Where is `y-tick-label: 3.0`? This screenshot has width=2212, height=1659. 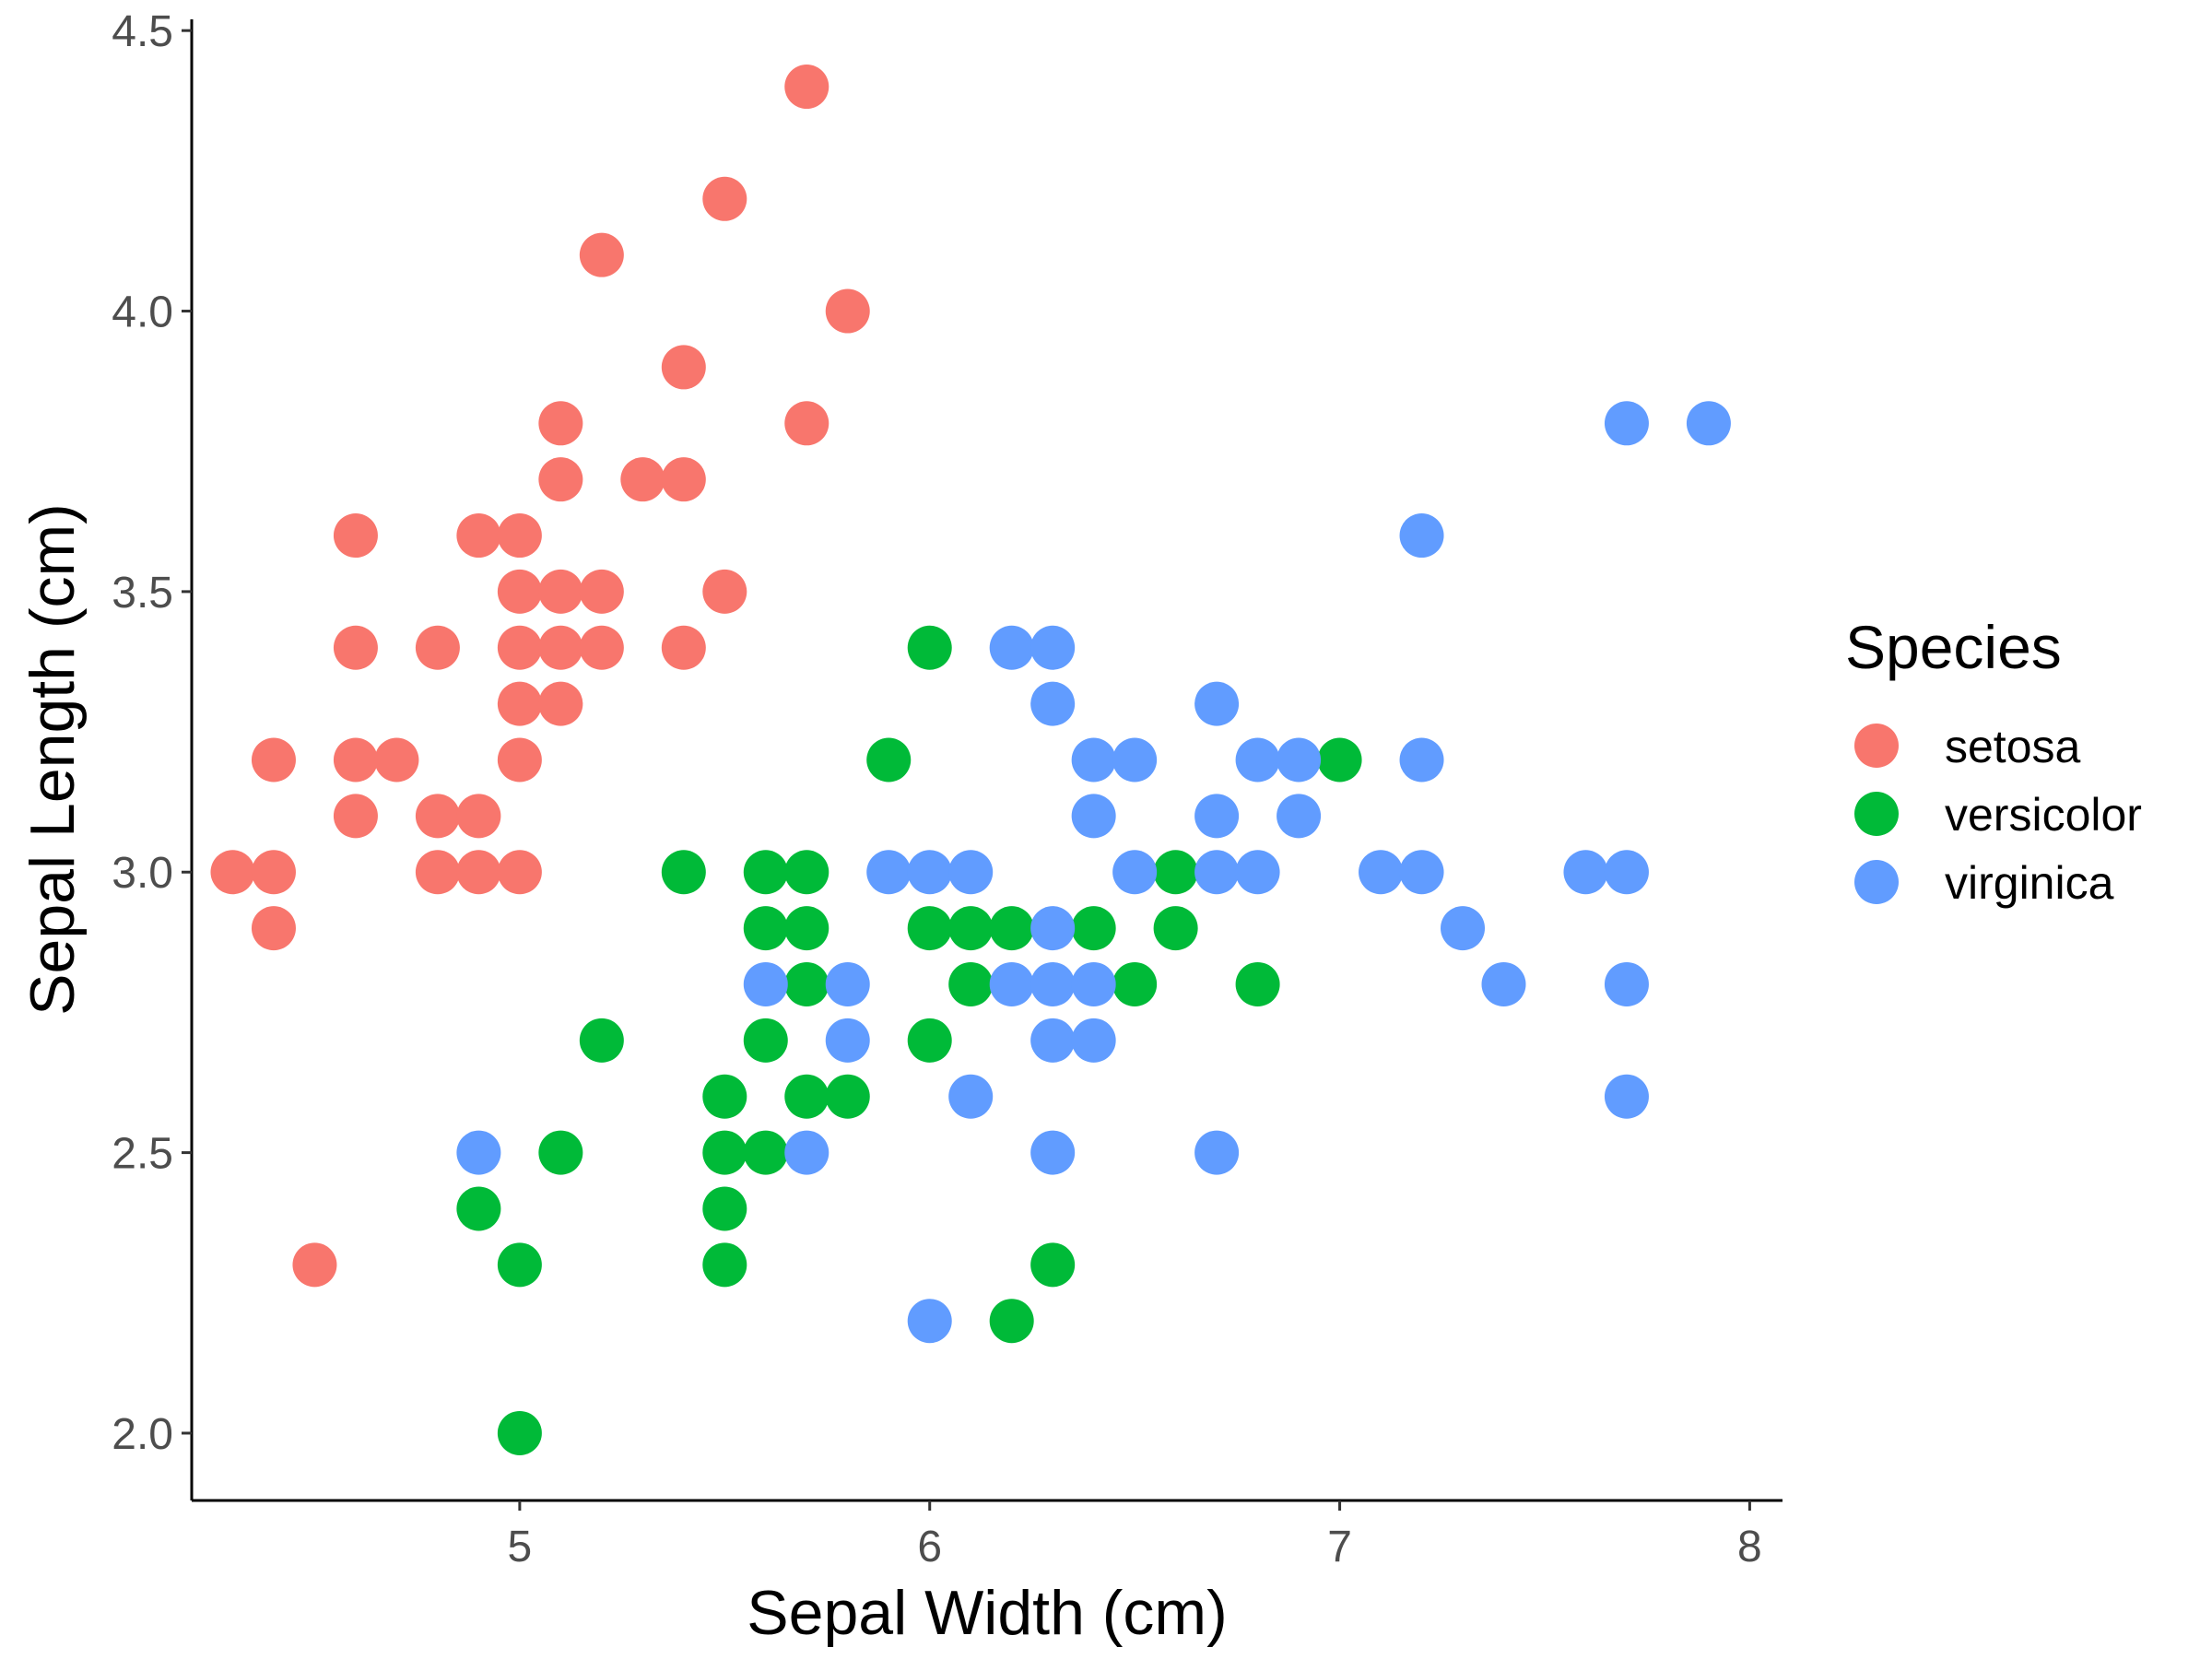
y-tick-label: 3.0 is located at coordinates (142, 873).